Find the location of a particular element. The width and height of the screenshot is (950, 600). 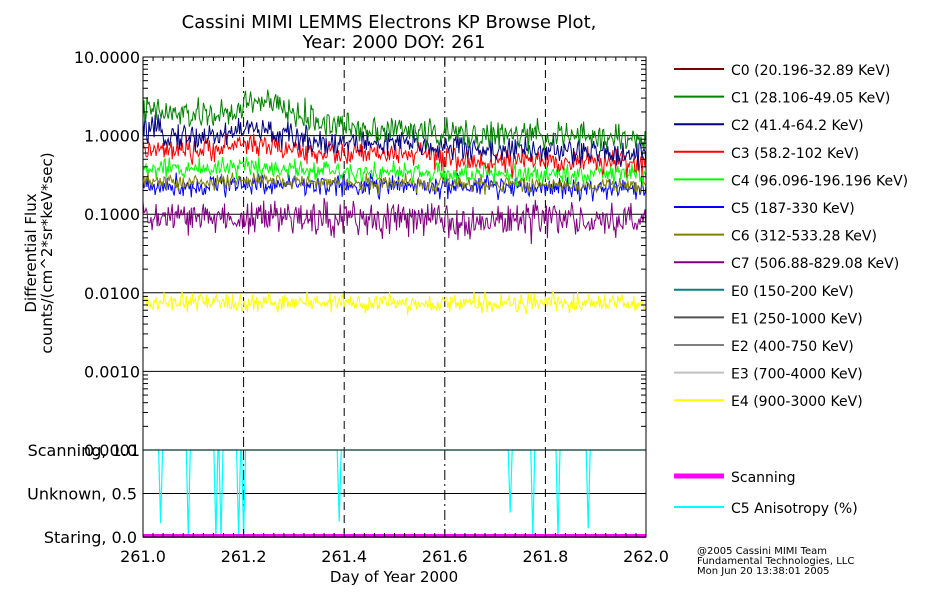

y-tick-label: 0.1000 is located at coordinates (112, 214).